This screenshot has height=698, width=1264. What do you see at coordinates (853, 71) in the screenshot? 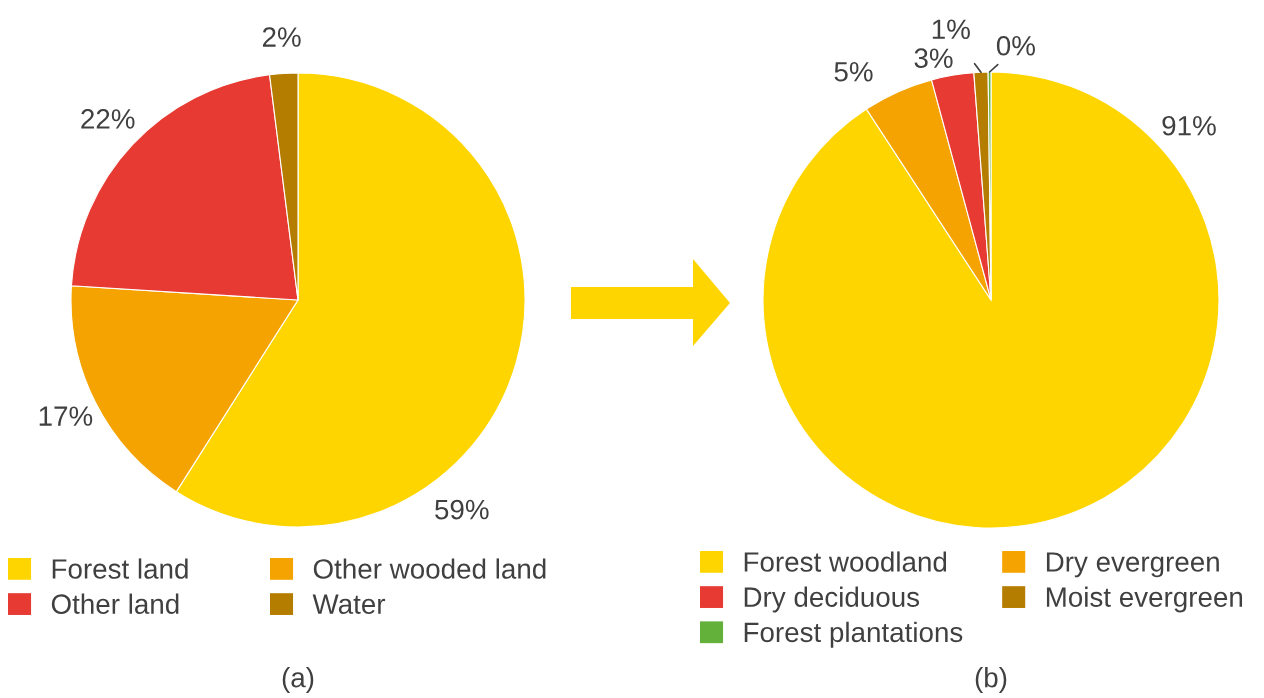
I see `data-label: 5%` at bounding box center [853, 71].